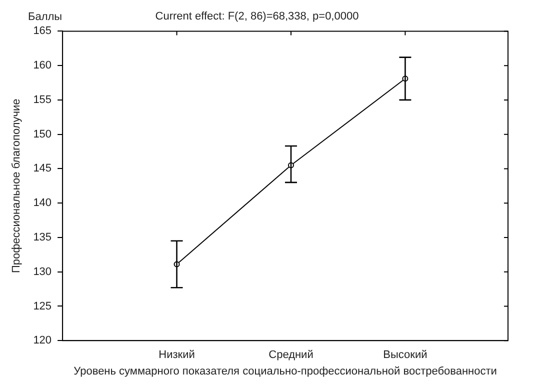  What do you see at coordinates (42, 66) in the screenshot?
I see `y-tick-label: 160` at bounding box center [42, 66].